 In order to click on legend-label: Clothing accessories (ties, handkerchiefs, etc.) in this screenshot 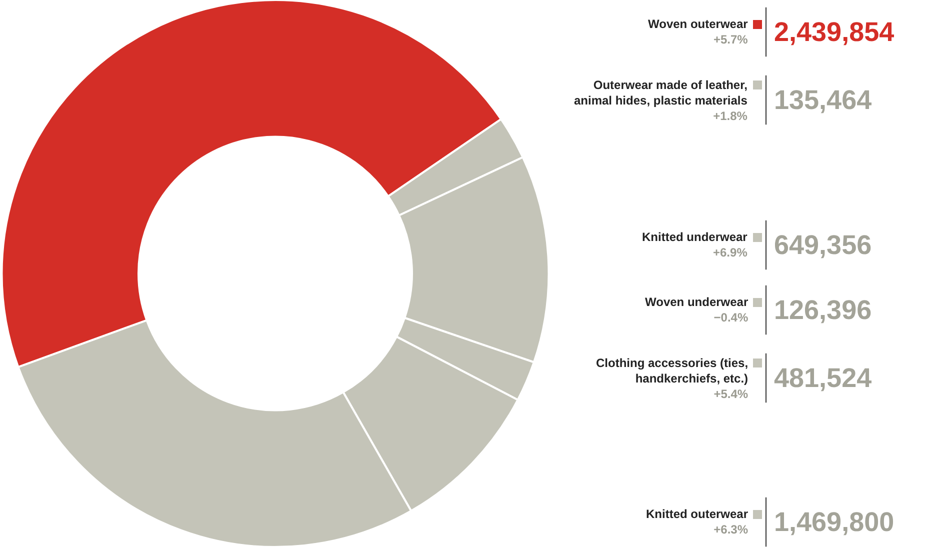, I will do `click(672, 371)`.